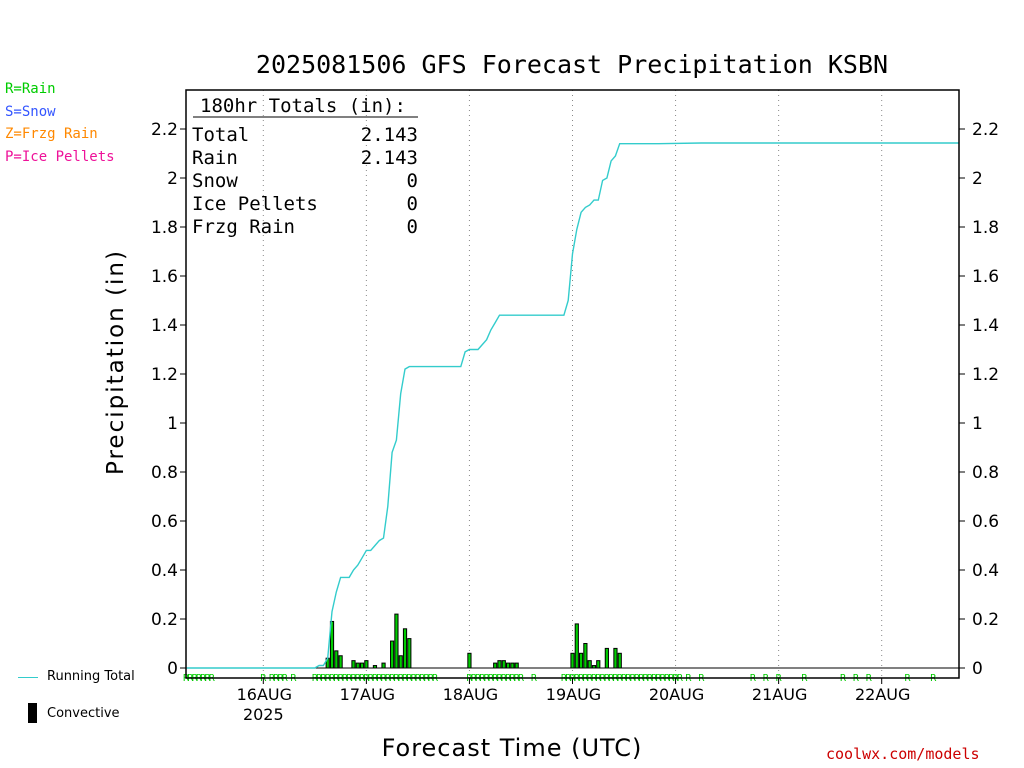  What do you see at coordinates (164, 228) in the screenshot?
I see `y-tick-label-left: 1.8` at bounding box center [164, 228].